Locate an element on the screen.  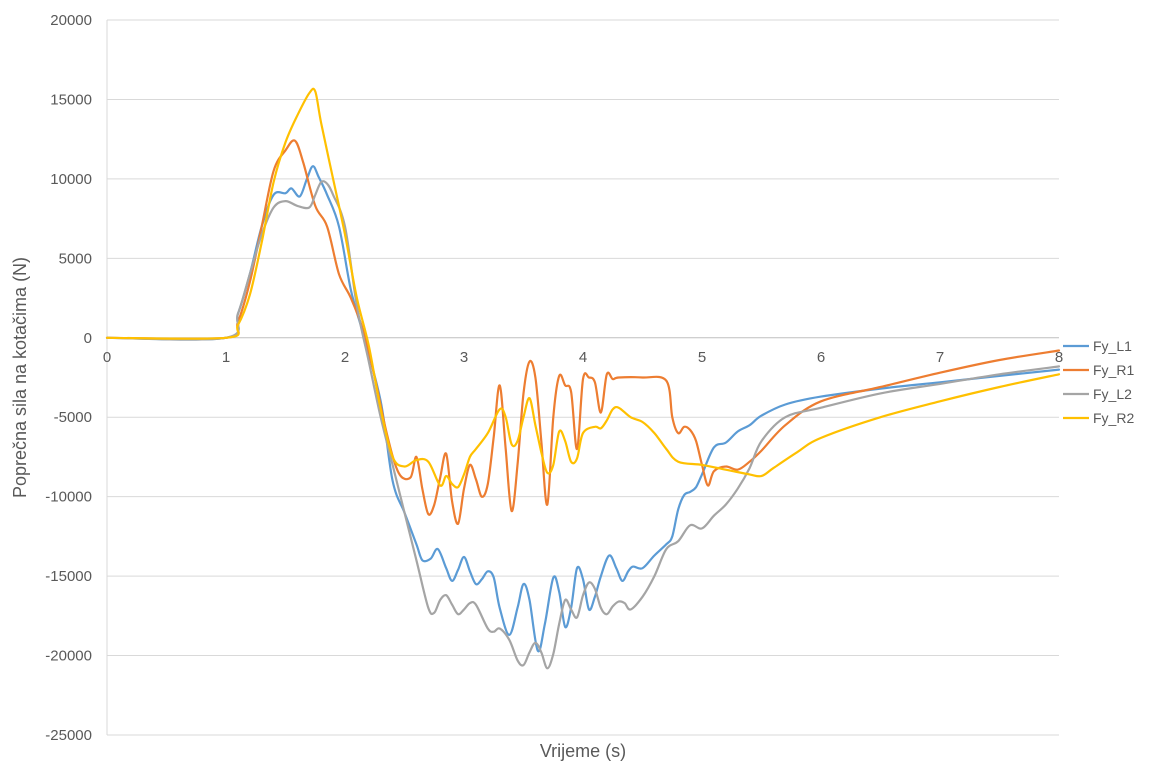
x-tick-label: 1 is located at coordinates (226, 357).